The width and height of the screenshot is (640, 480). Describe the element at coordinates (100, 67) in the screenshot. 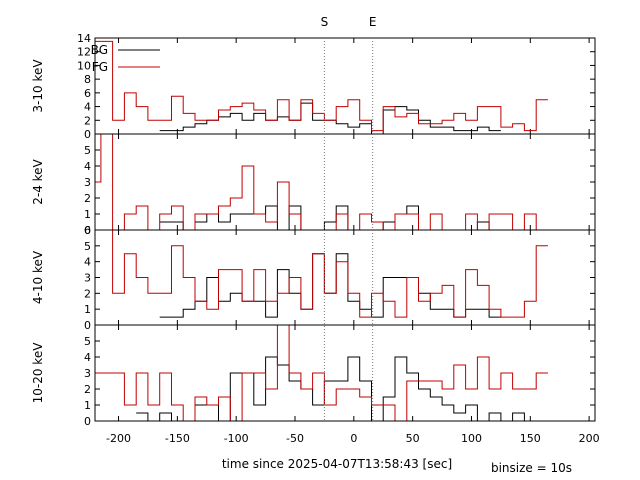

I see `legend-label-fg: FG` at that location.